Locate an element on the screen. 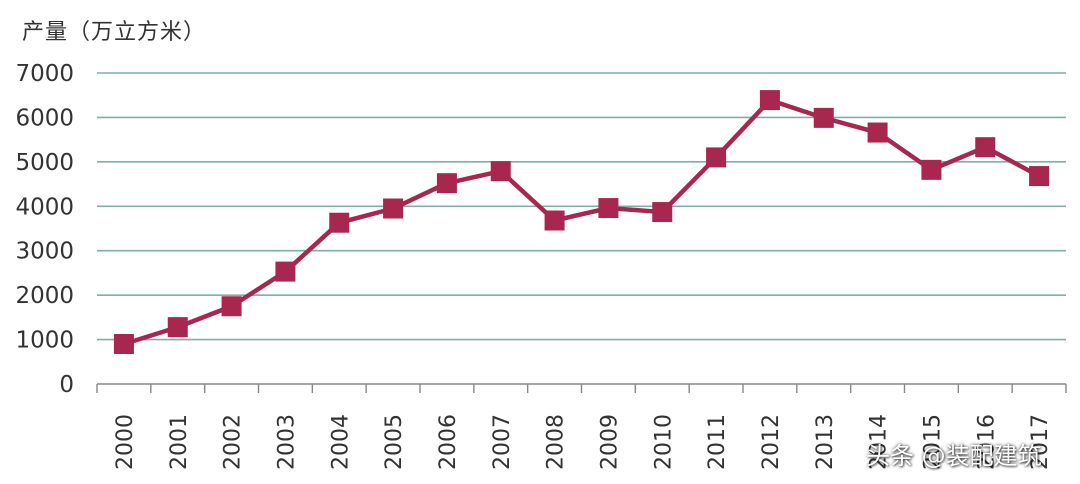 Image resolution: width=1080 pixels, height=484 pixels. x-tick-label: 2001 is located at coordinates (179, 442).